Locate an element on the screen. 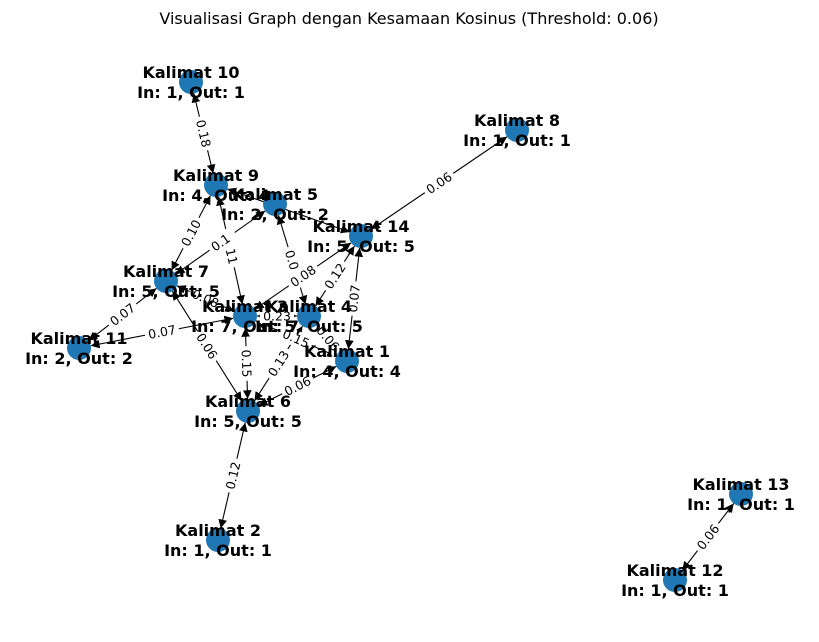 The height and width of the screenshot is (642, 819). node-name-label: Kalimat 11 is located at coordinates (78, 338).